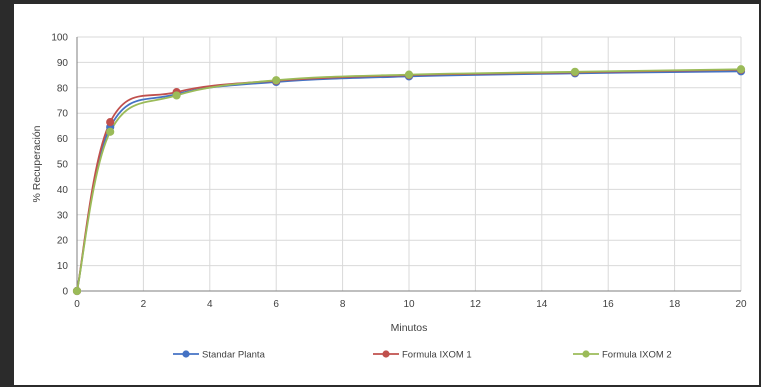  I want to click on legend-label: Formula IXOM 1, so click(437, 355).